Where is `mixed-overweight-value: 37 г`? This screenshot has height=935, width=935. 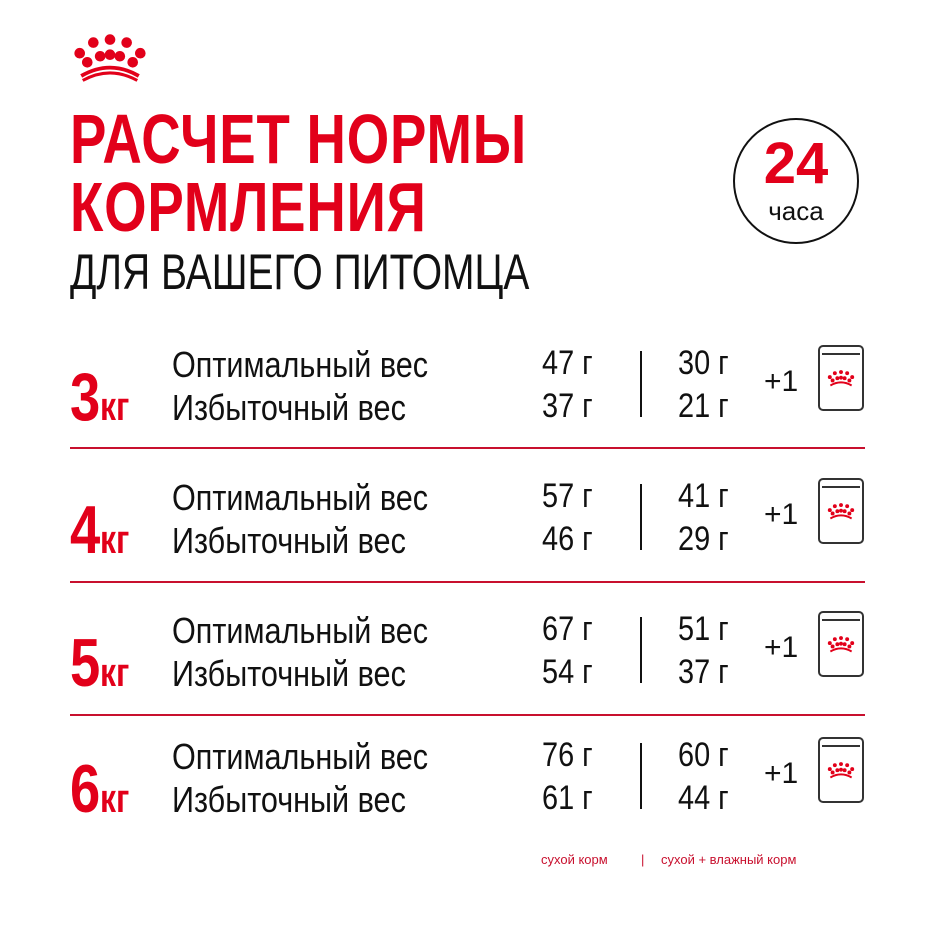
mixed-overweight-value: 37 г is located at coordinates (703, 672).